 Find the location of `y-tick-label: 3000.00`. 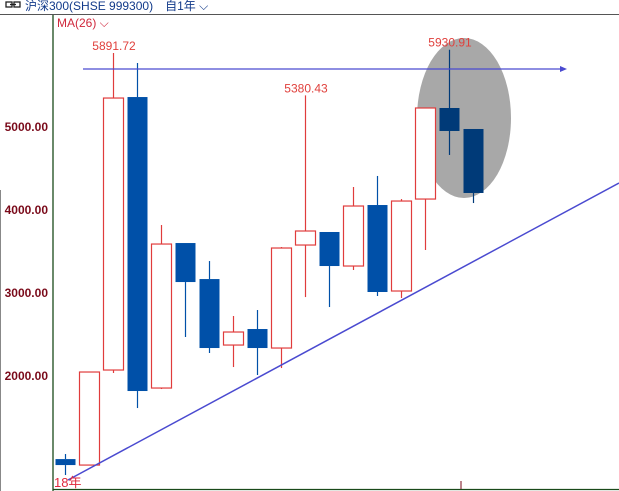

y-tick-label: 3000.00 is located at coordinates (27, 293).